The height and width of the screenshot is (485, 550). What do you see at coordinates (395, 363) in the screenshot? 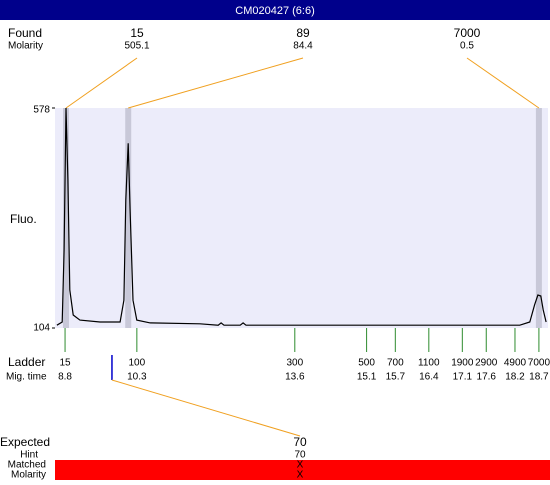
I see `ladder-size: 700` at bounding box center [395, 363].